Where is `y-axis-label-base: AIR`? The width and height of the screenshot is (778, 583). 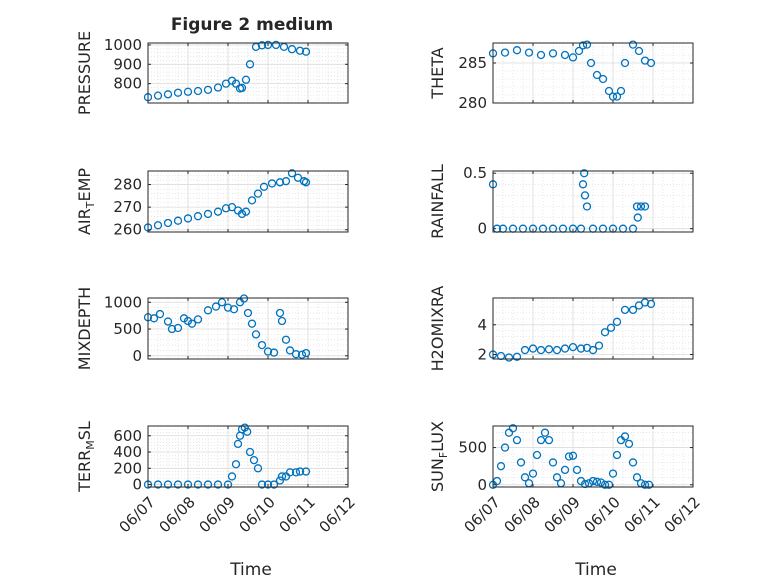 y-axis-label-base: AIR is located at coordinates (84, 221).